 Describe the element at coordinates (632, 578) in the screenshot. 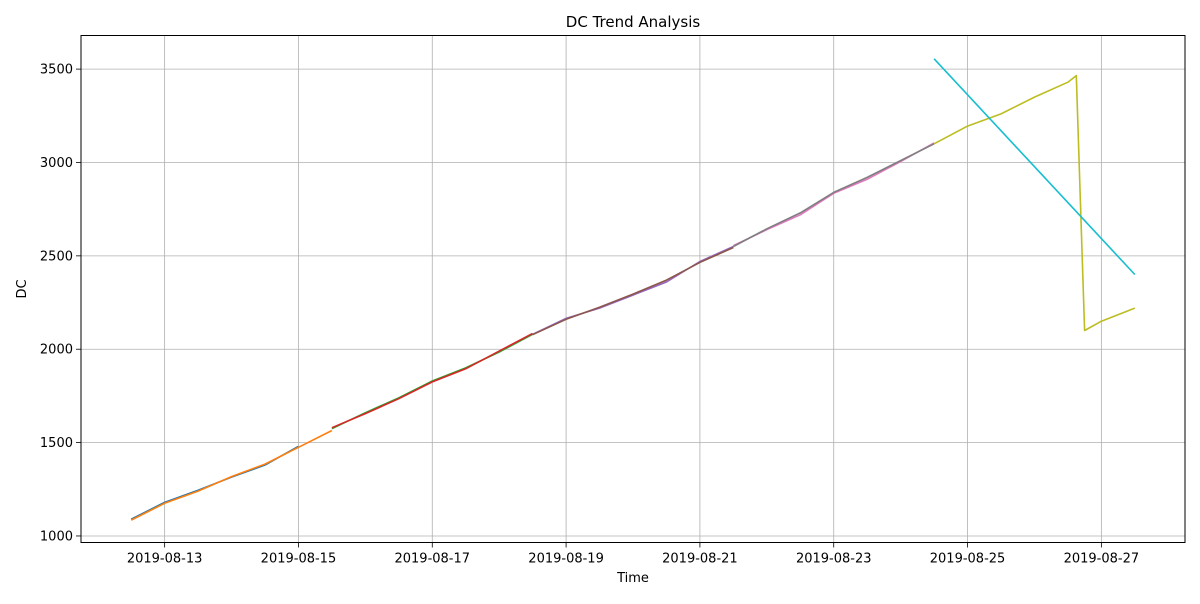

I see `x-axis-label: Time` at that location.